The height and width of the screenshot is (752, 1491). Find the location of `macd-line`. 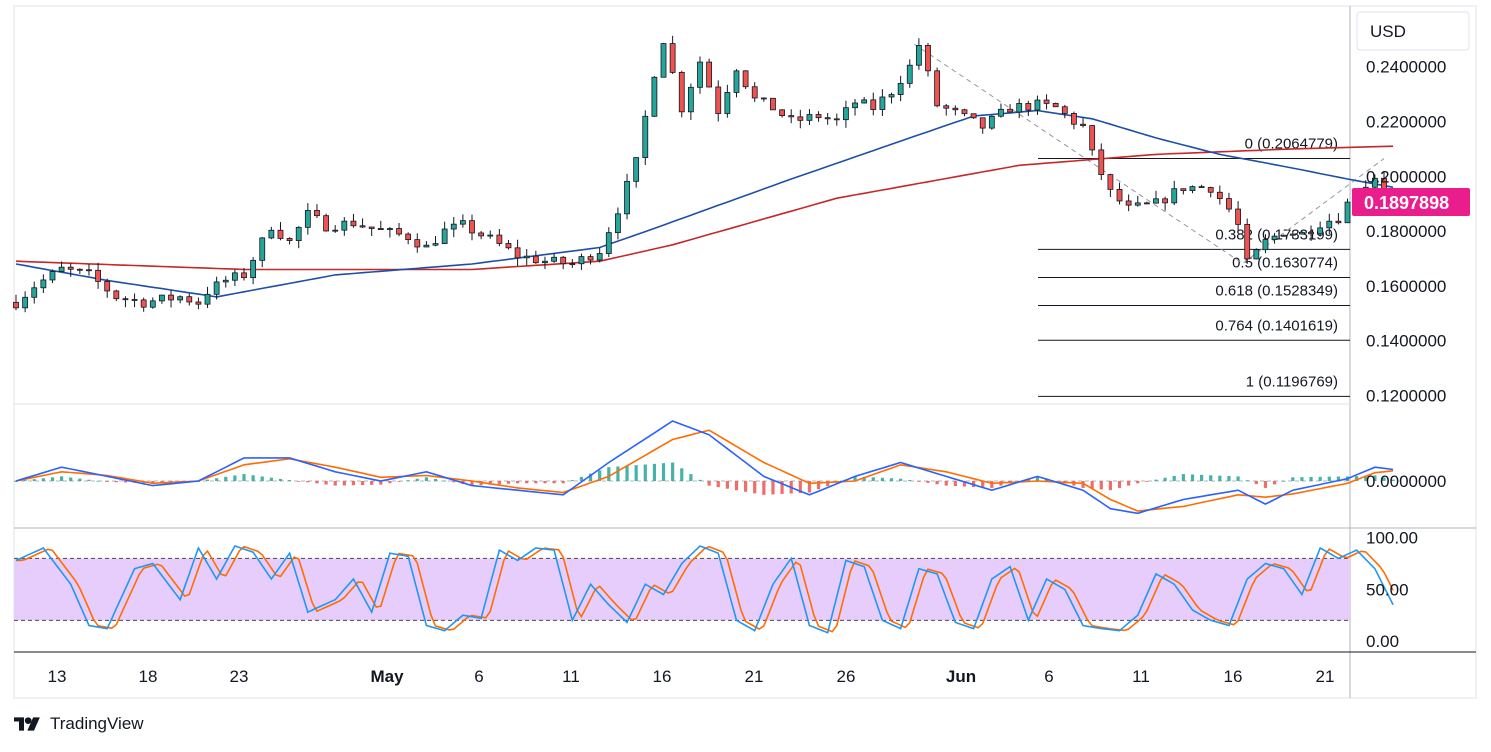

macd-line is located at coordinates (704, 467).